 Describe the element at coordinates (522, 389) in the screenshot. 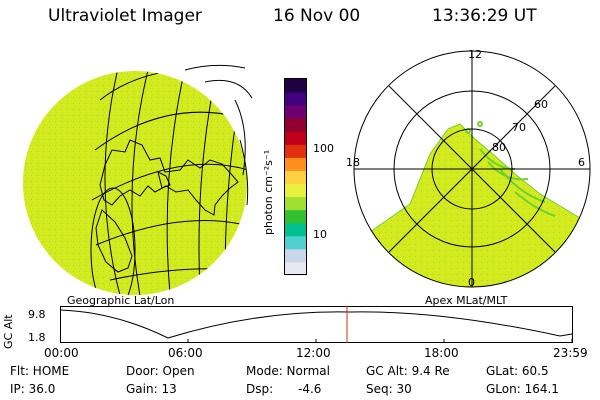

I see `info-glon: GLon: 164.1` at that location.